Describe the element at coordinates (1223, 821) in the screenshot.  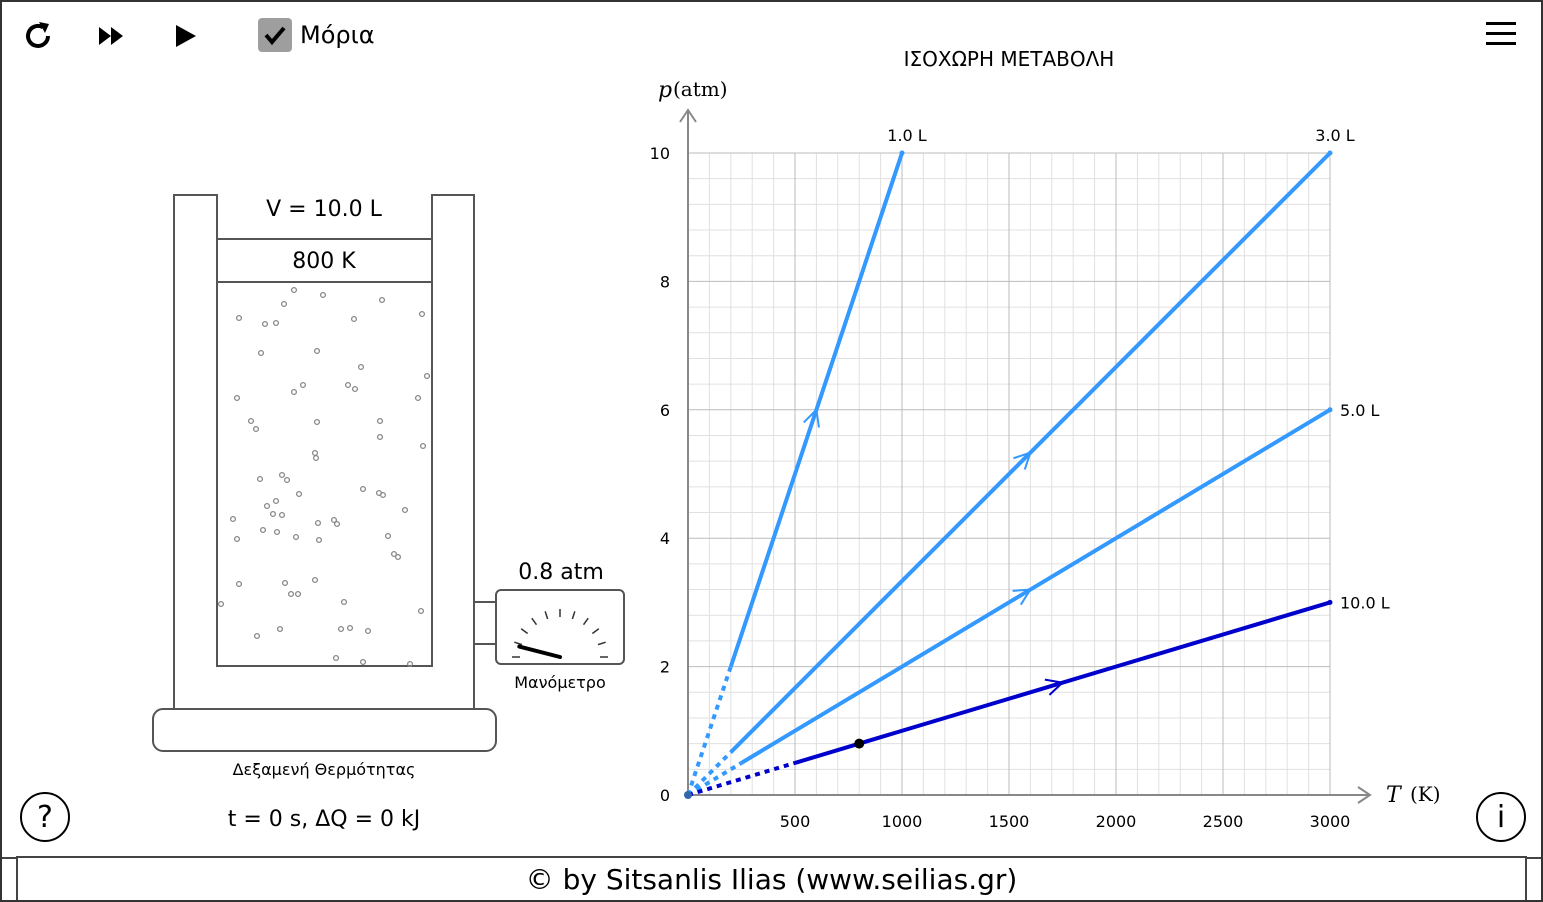
I see `x-tick-label: 2500` at that location.